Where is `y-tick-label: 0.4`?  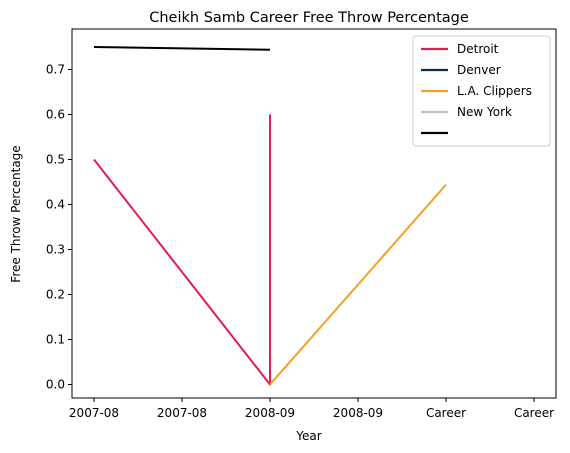
y-tick-label: 0.4 is located at coordinates (55, 205).